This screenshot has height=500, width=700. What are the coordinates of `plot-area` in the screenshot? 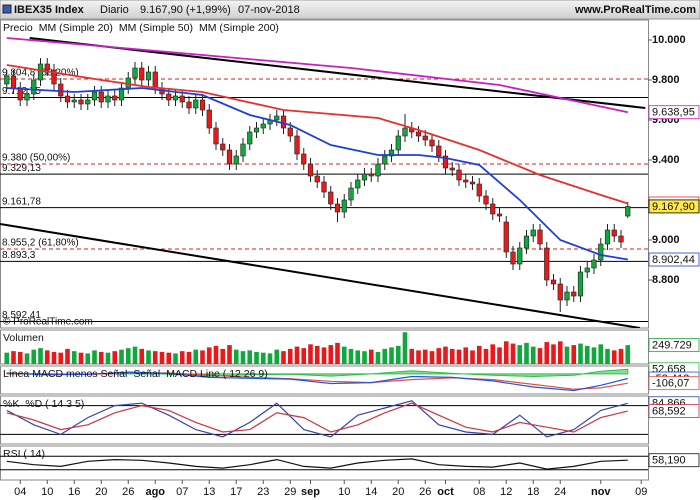 It's located at (317, 348).